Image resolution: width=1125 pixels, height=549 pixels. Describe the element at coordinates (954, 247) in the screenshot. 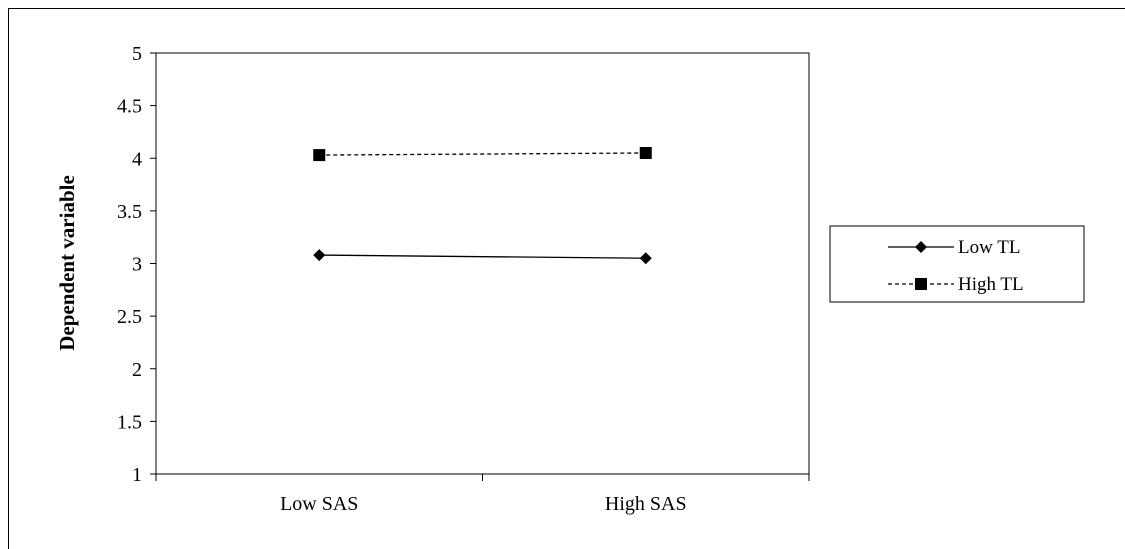

I see `legend-item: Low TL` at that location.